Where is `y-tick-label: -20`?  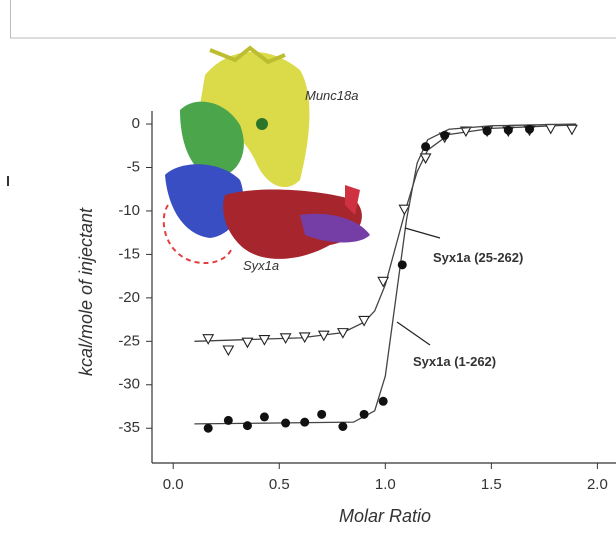
y-tick-label: -20 is located at coordinates (129, 297).